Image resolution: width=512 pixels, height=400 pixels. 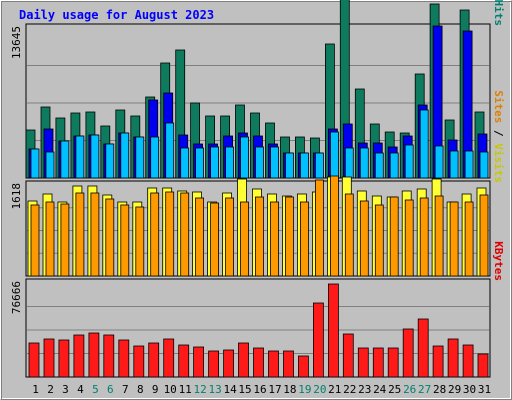 I want to click on x-tick-label: 17, so click(x=274, y=389).